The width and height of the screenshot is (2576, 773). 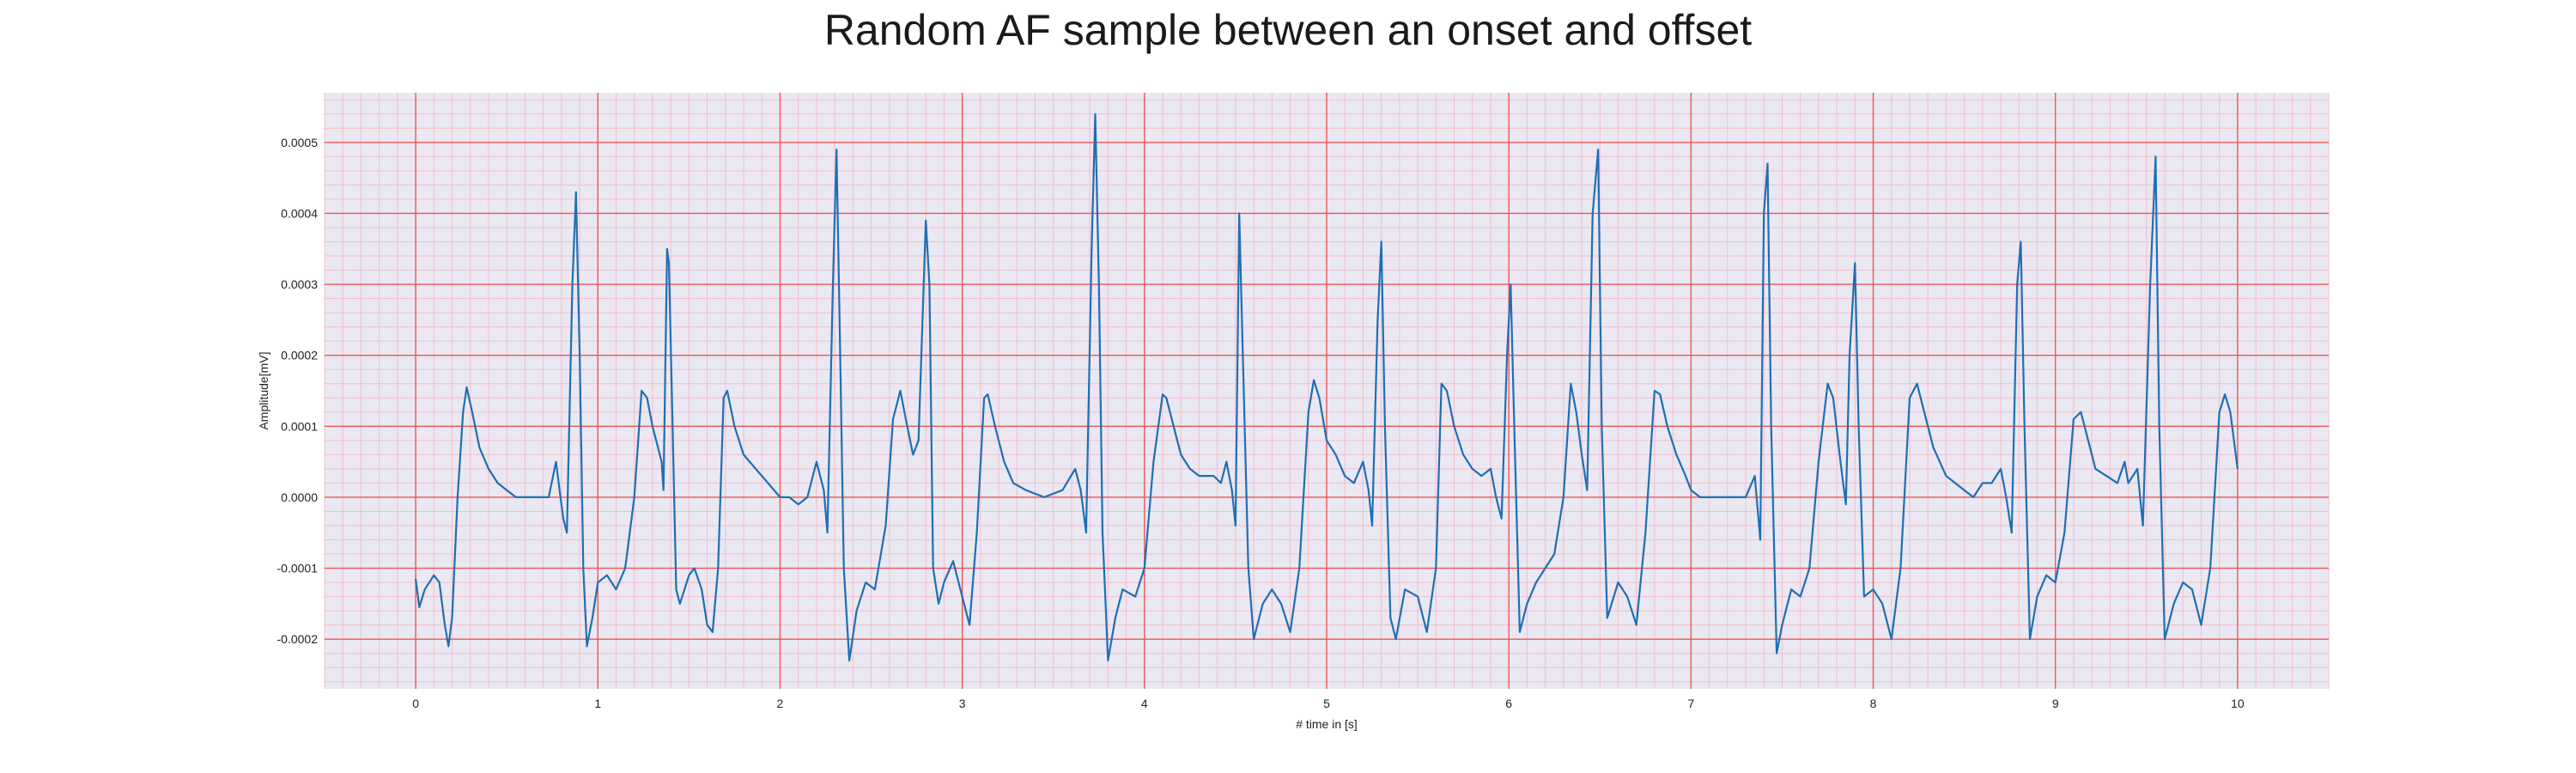 I want to click on x-tick-label: 7, so click(x=1690, y=703).